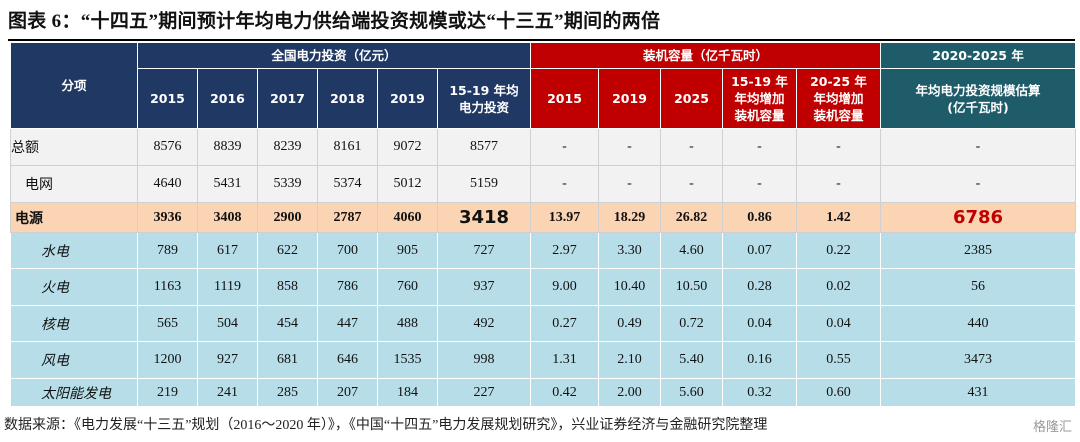 This screenshot has width=1080, height=442. Describe the element at coordinates (74, 323) in the screenshot. I see `row-label: 核电` at that location.